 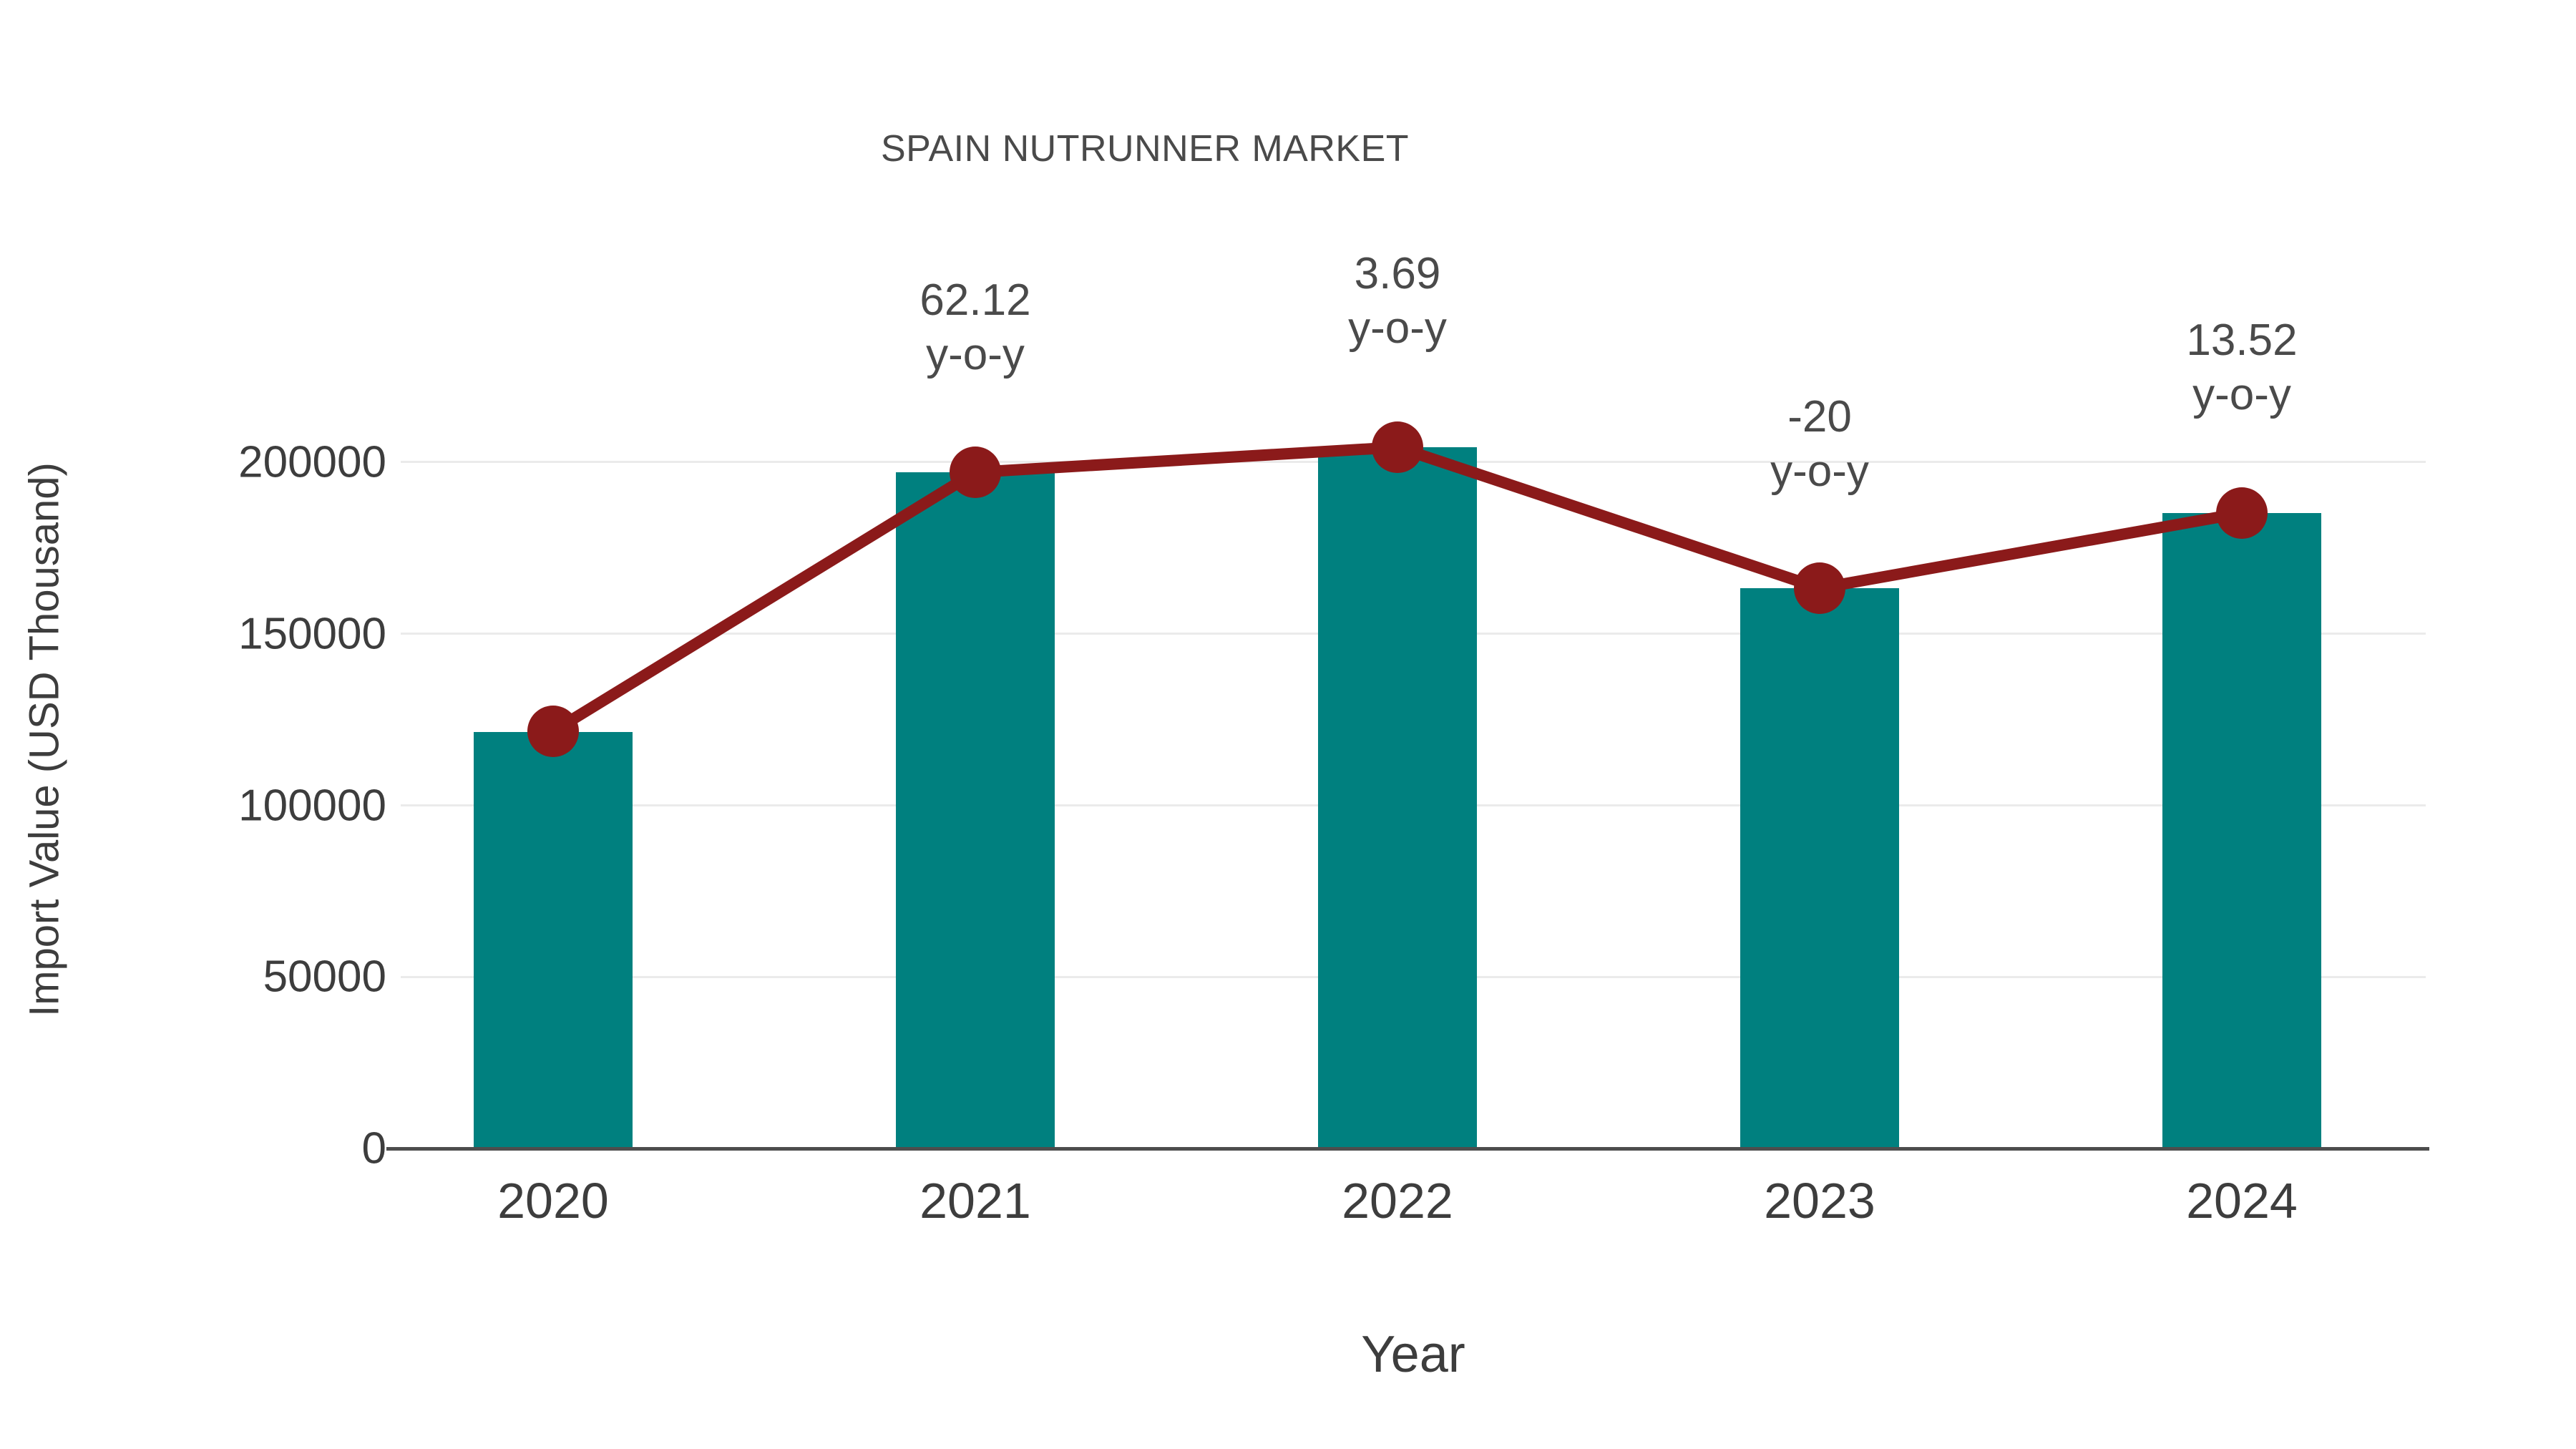 What do you see at coordinates (1397, 273) in the screenshot?
I see `annotation-2022-value: 3.69` at bounding box center [1397, 273].